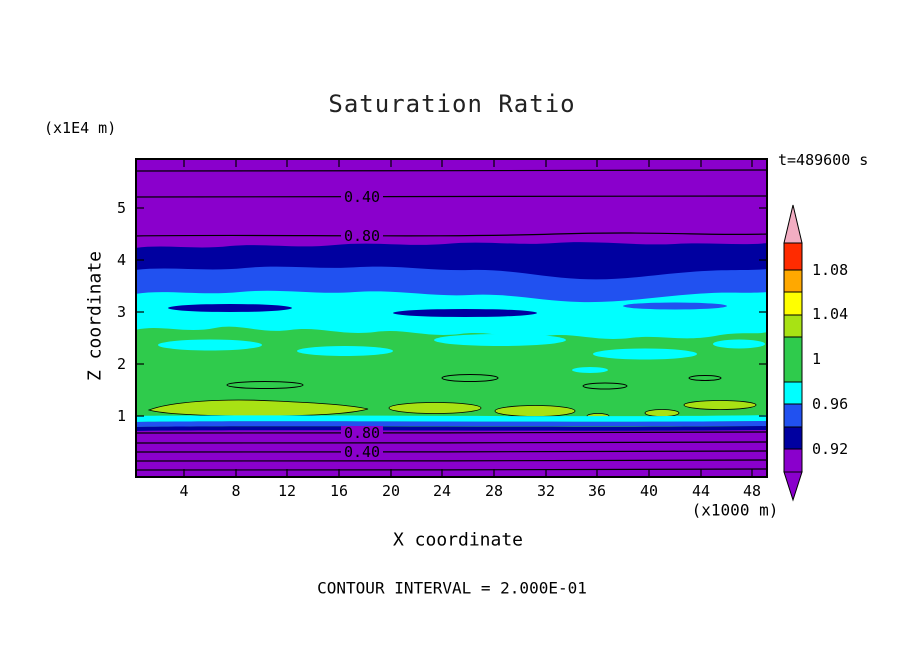 Image resolution: width=904 pixels, height=654 pixels. I want to click on y-tick-label: 5, so click(121, 208).